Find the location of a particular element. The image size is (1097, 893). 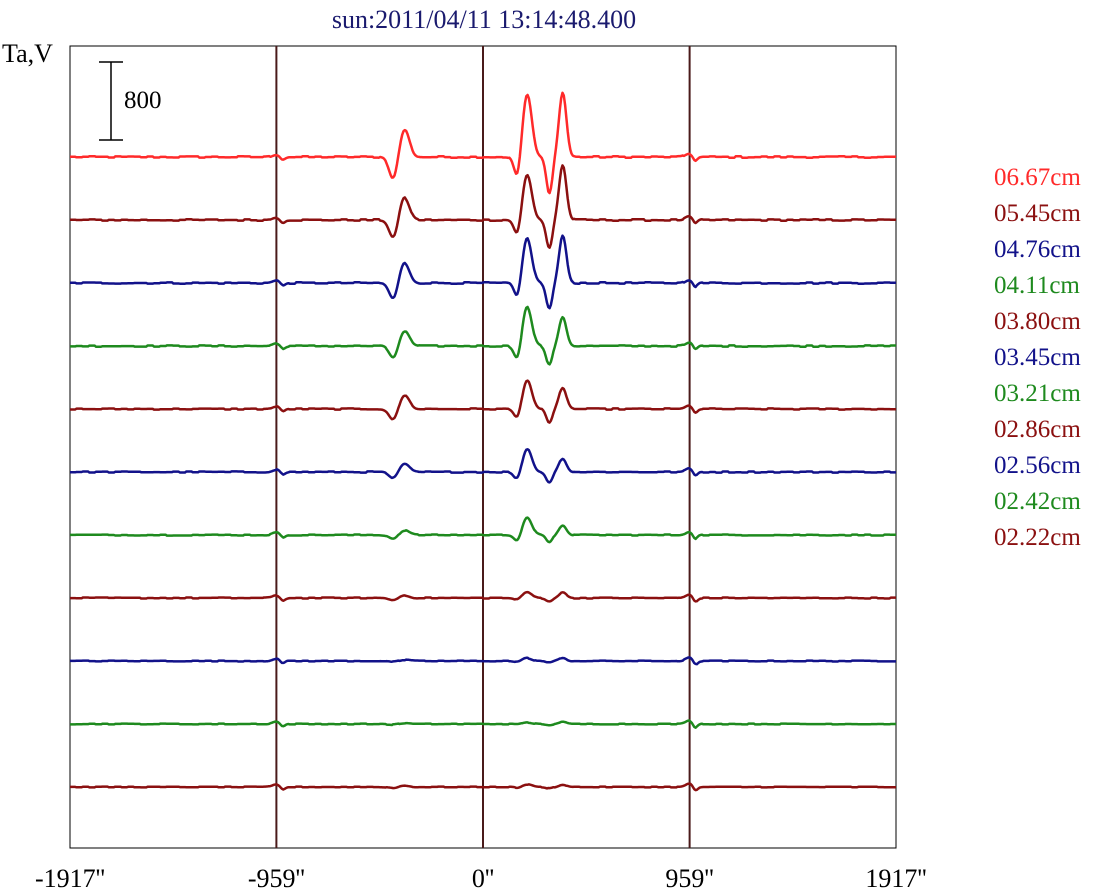

trace-line-06.67cm is located at coordinates (483, 143).